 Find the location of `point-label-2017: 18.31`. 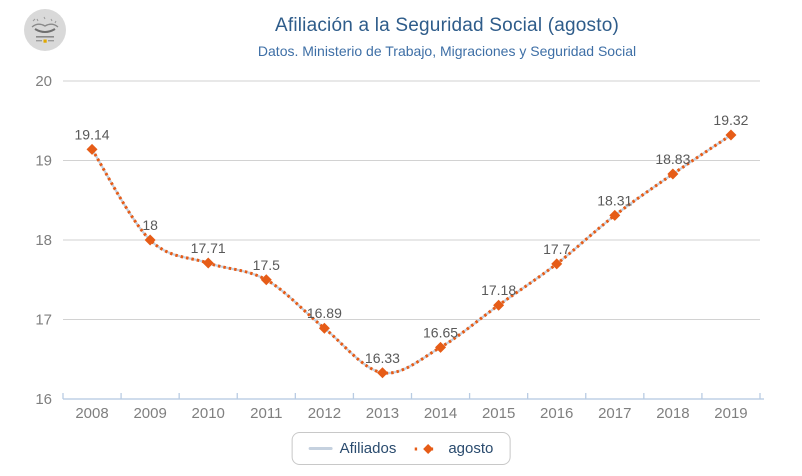

point-label-2017: 18.31 is located at coordinates (614, 200).